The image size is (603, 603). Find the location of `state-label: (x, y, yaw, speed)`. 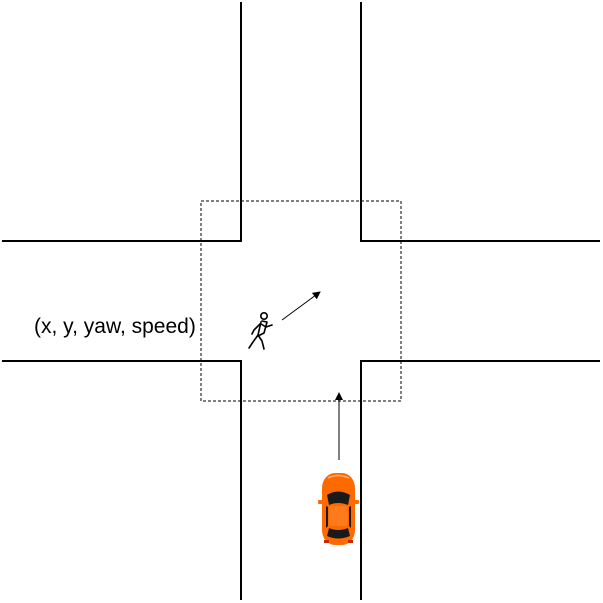

state-label: (x, y, yaw, speed) is located at coordinates (115, 326).